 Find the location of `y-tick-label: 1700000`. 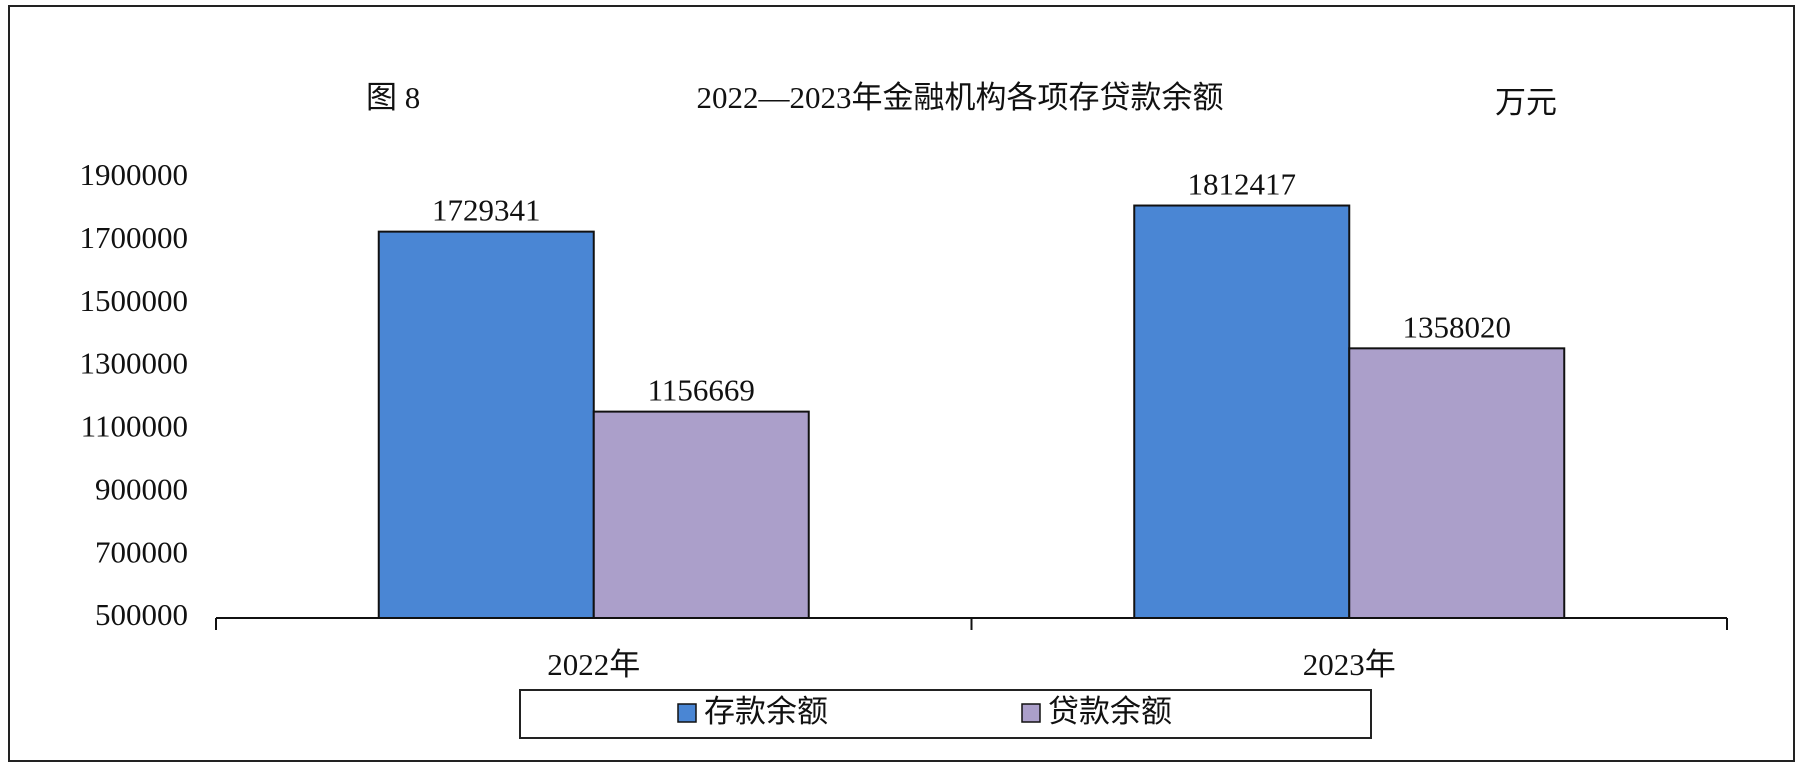

y-tick-label: 1700000 is located at coordinates (134, 237).